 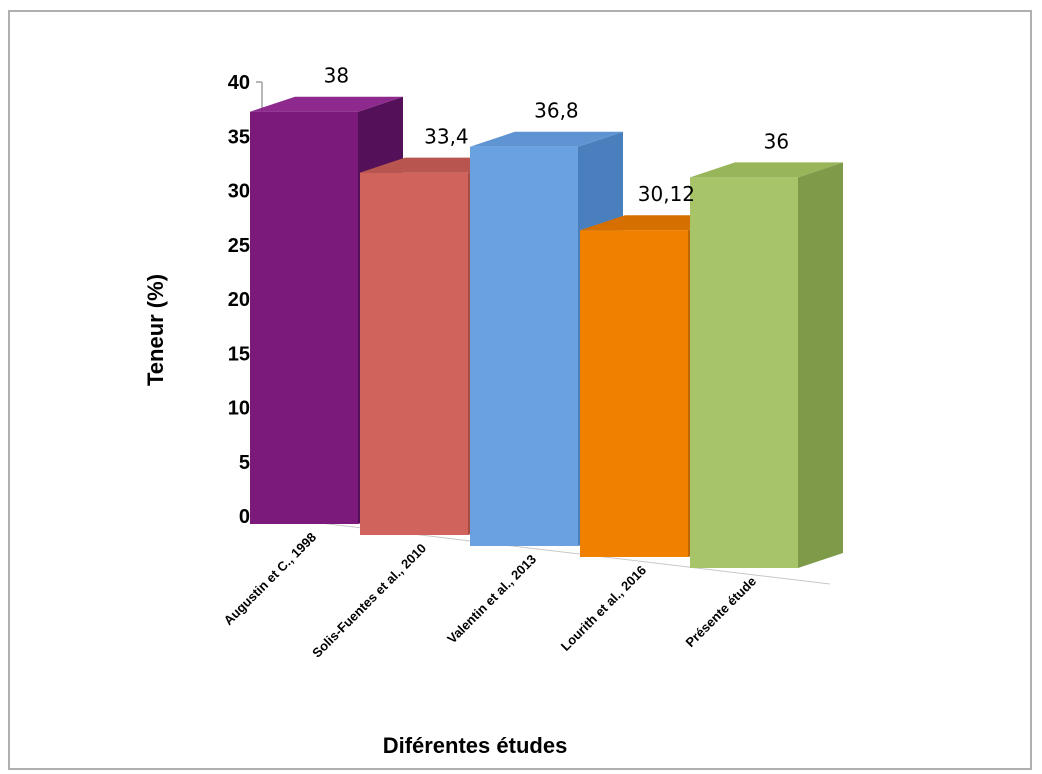 I want to click on y-axis-title: Teneur (%), so click(x=155, y=330).